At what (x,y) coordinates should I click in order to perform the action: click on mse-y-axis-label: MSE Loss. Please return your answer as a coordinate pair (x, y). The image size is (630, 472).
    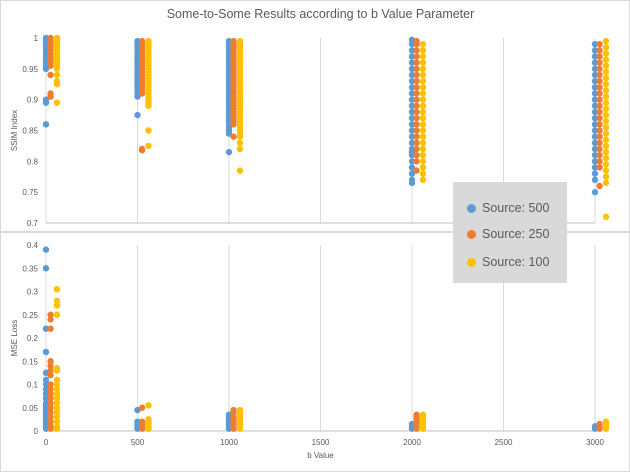
    Looking at the image, I should click on (14, 338).